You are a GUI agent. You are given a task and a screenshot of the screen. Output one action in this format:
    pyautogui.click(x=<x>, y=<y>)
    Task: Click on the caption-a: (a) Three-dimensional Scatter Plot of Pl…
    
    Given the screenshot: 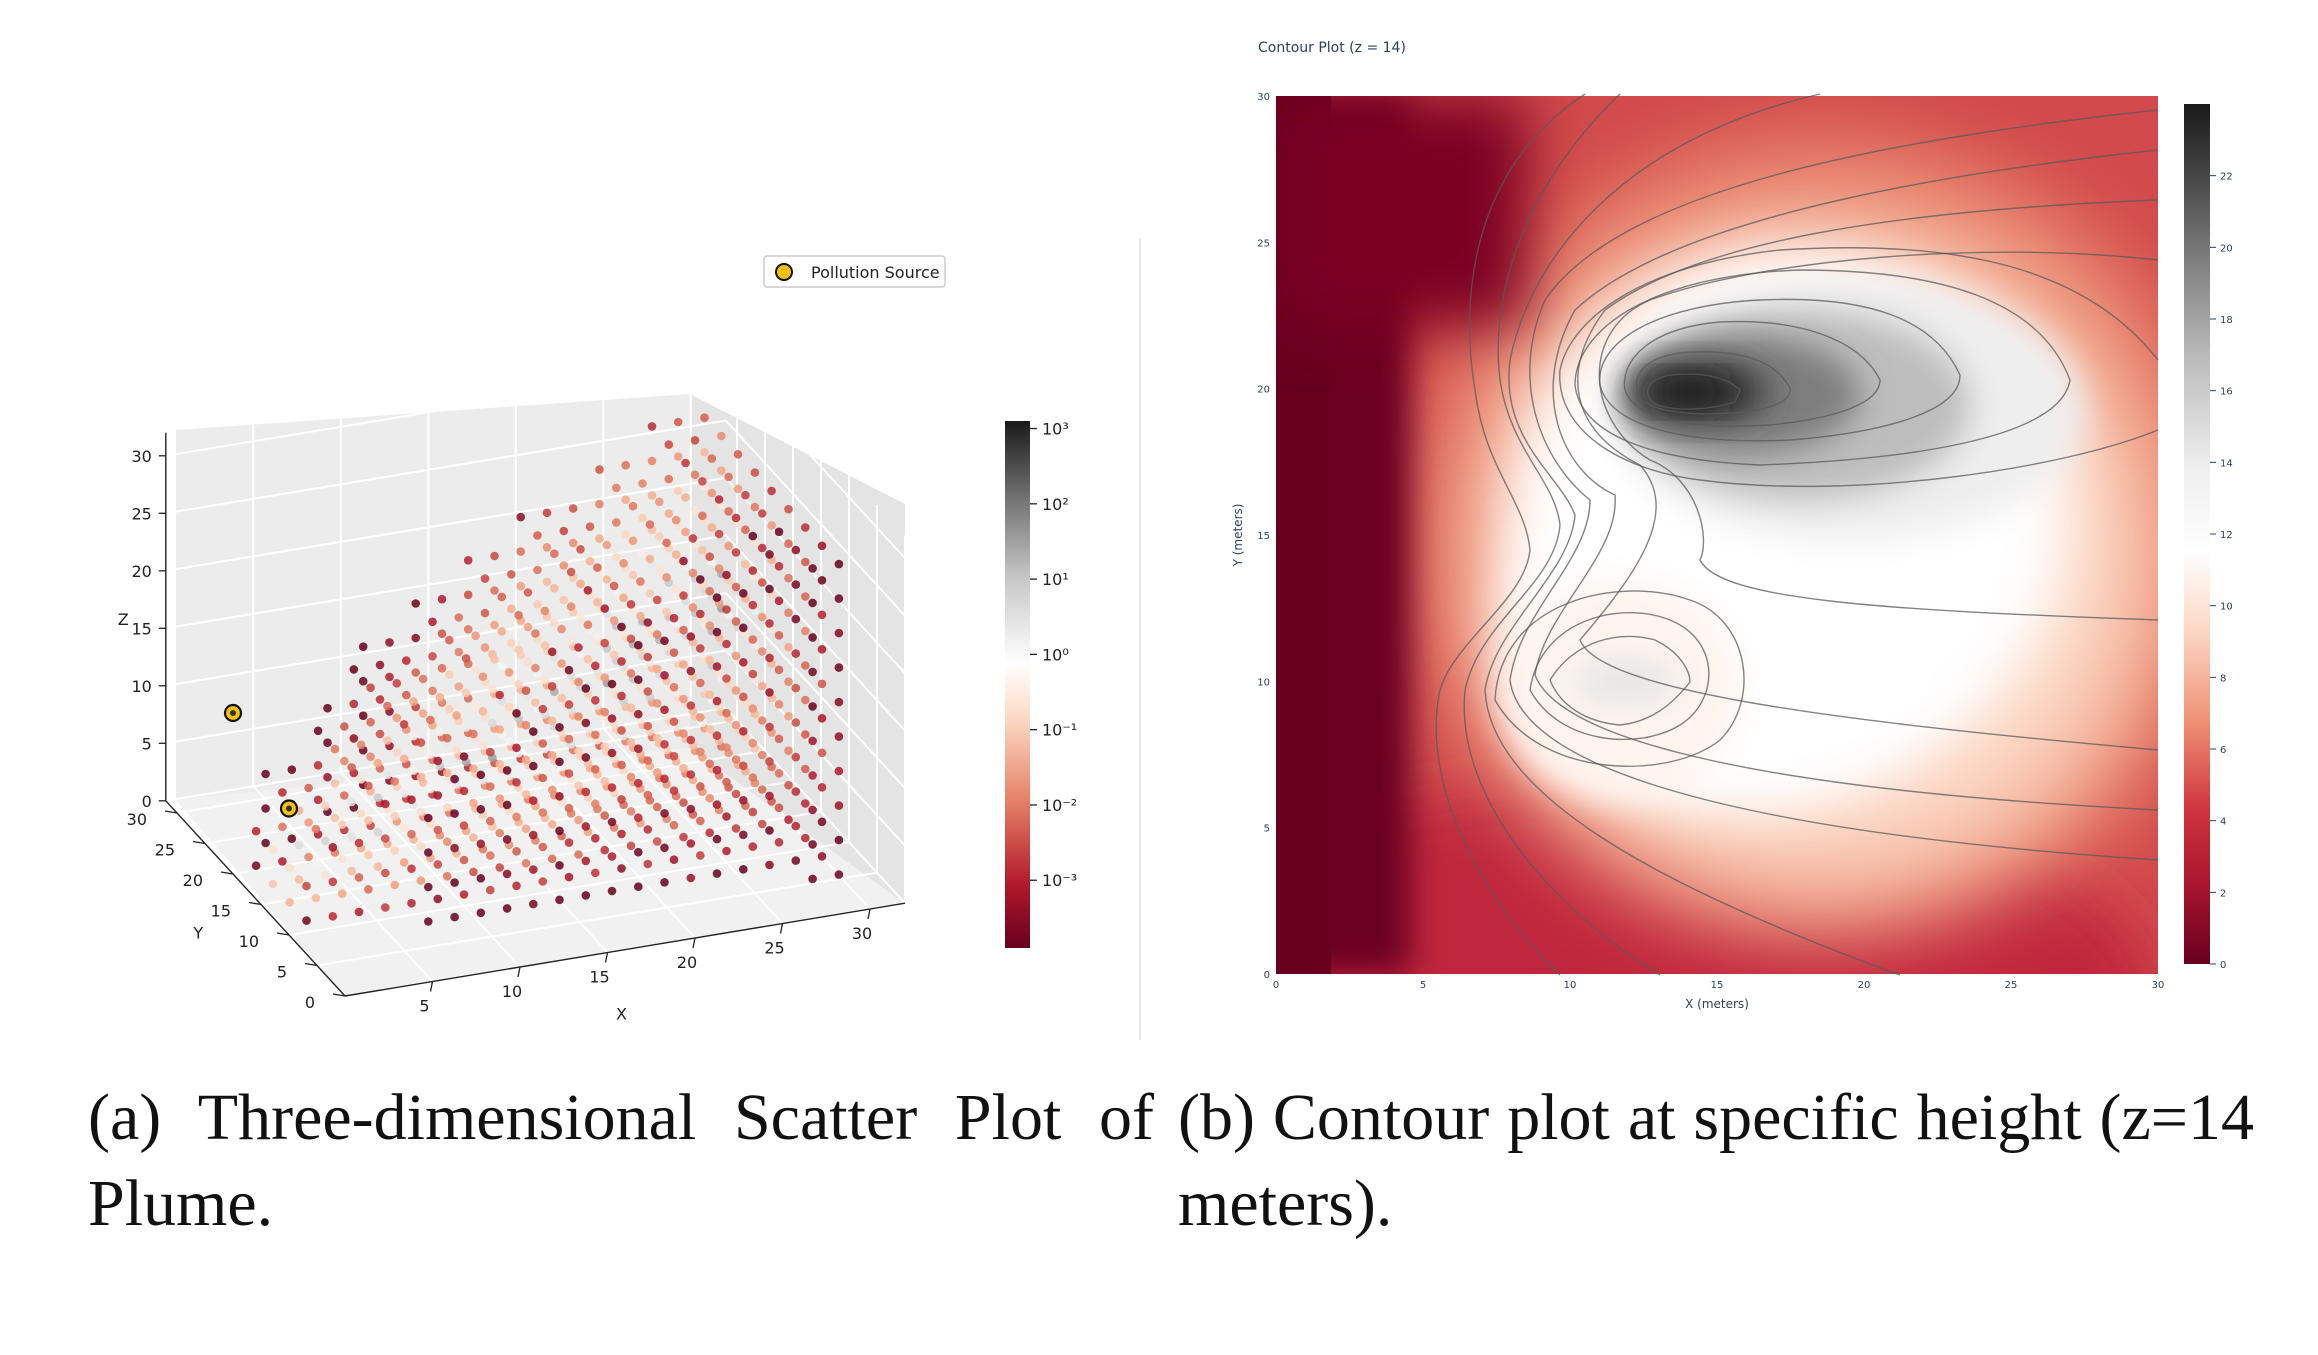 What is the action you would take?
    pyautogui.click(x=621, y=1160)
    